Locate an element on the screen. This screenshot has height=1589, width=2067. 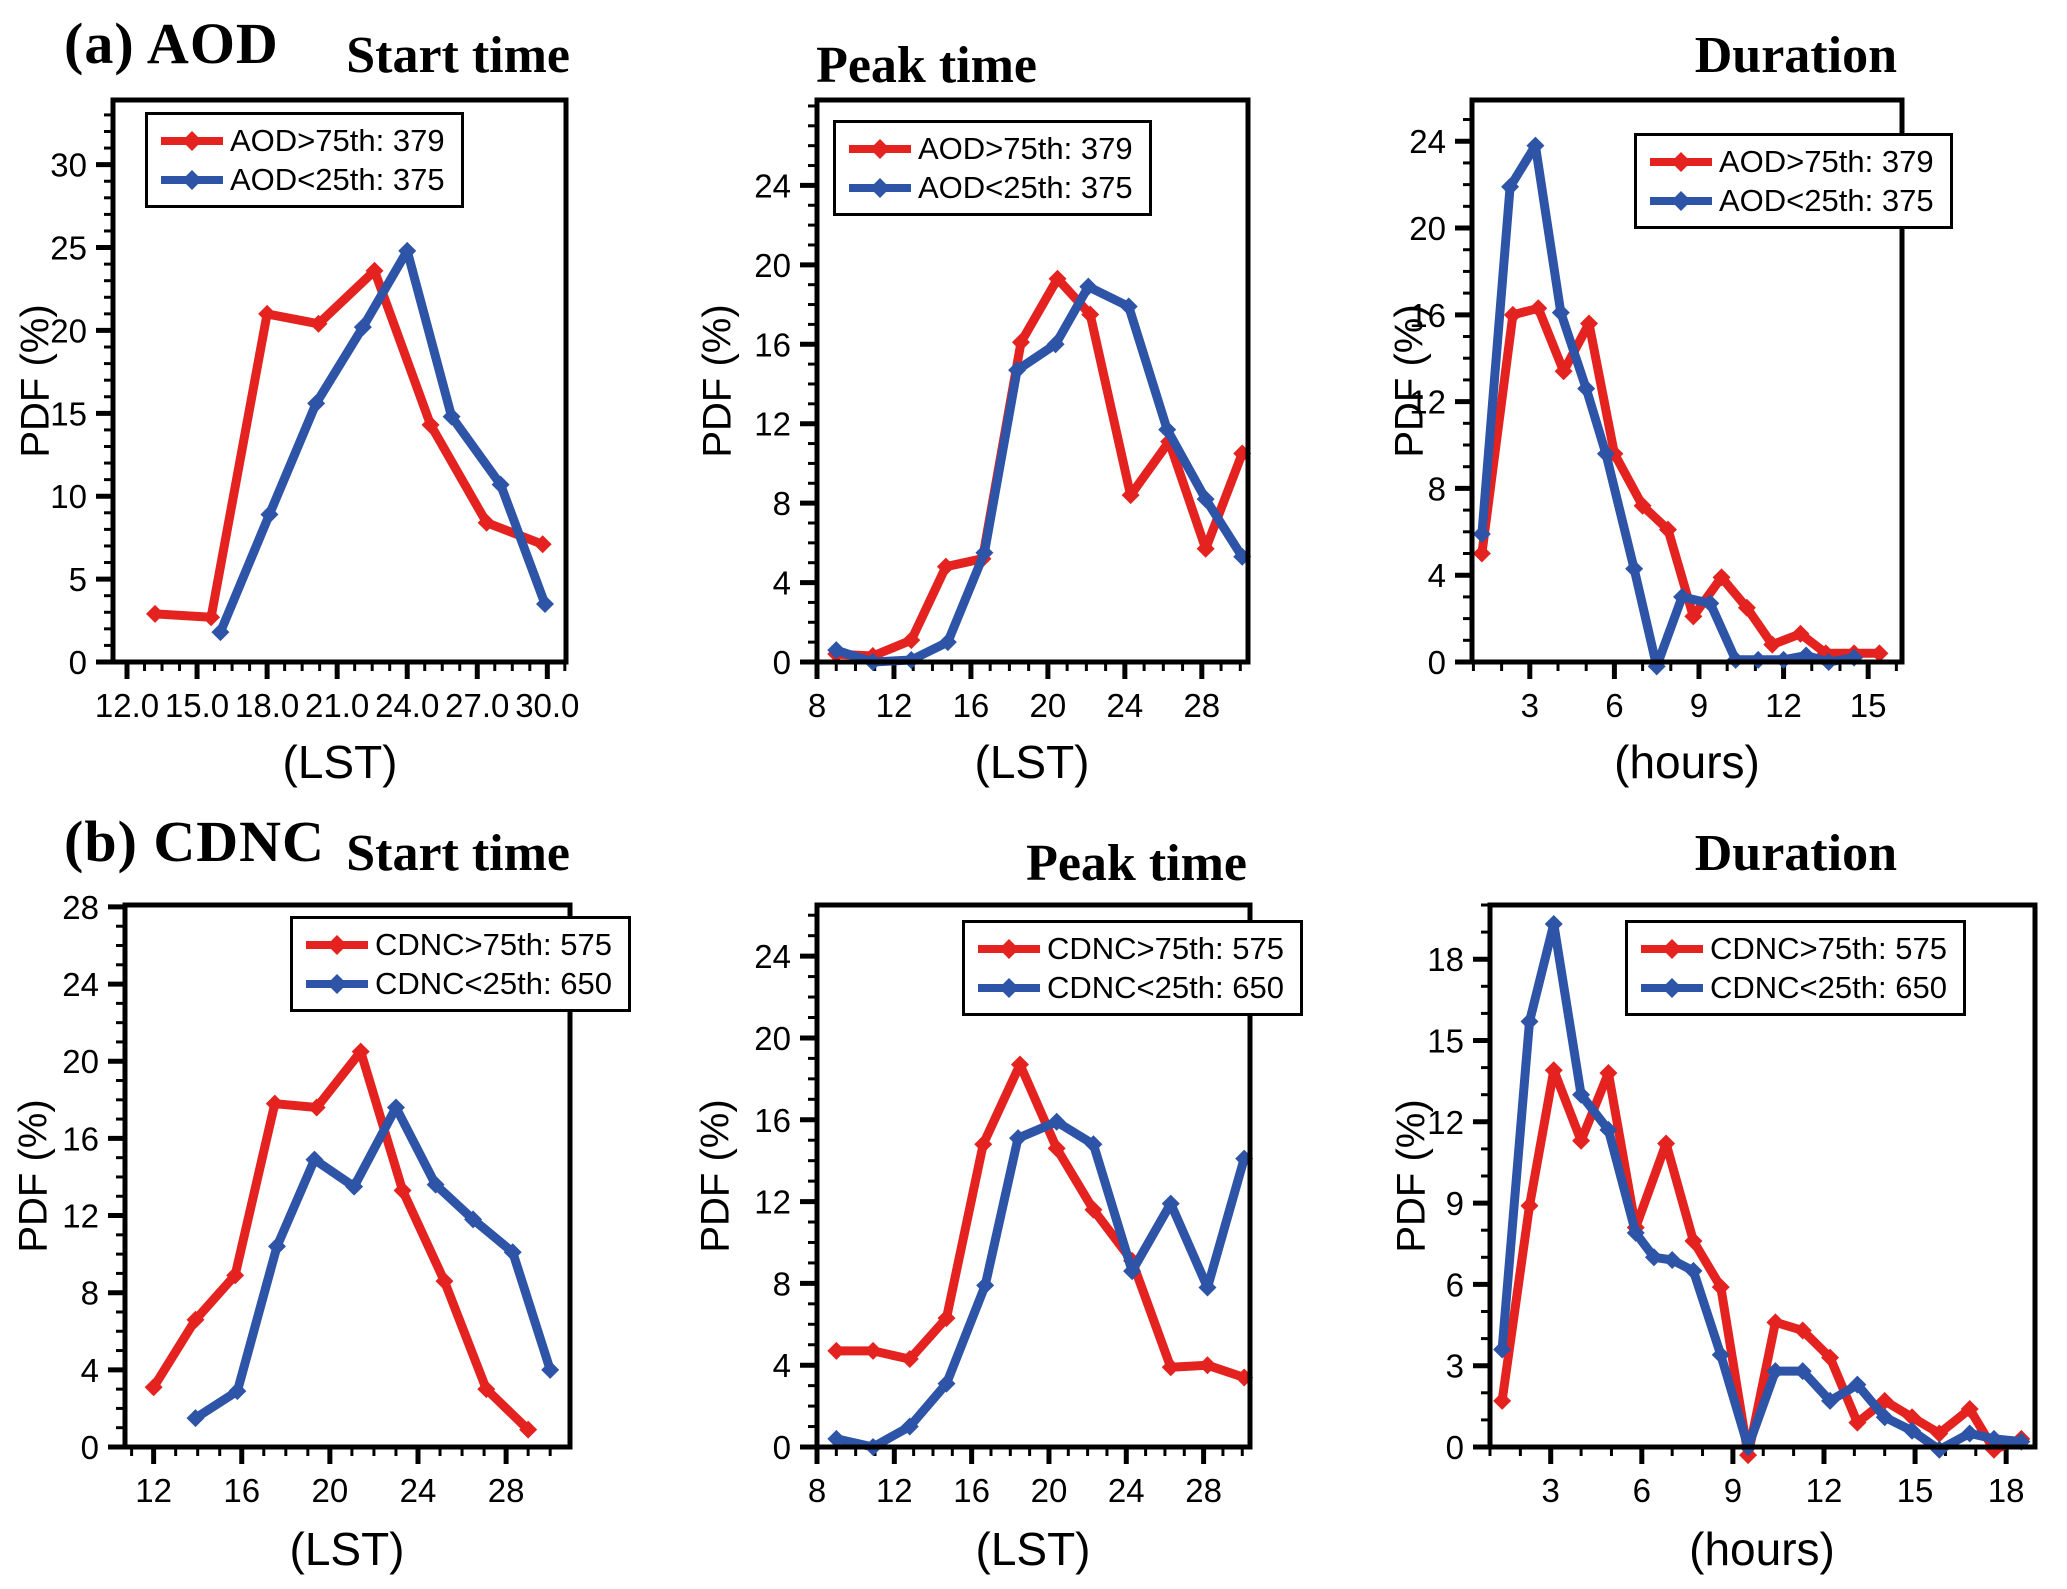
panel-a-duration-plot: 3 6 9 12 15 0 4 8 12 16 20 24 is located at coordinates (1657, 410).